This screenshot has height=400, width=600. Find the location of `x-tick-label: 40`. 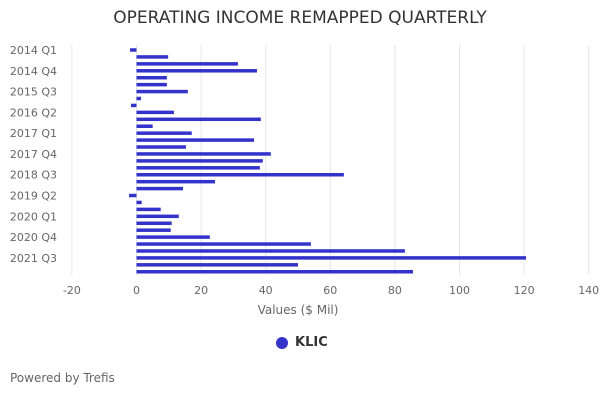

x-tick-label: 40 is located at coordinates (266, 290).